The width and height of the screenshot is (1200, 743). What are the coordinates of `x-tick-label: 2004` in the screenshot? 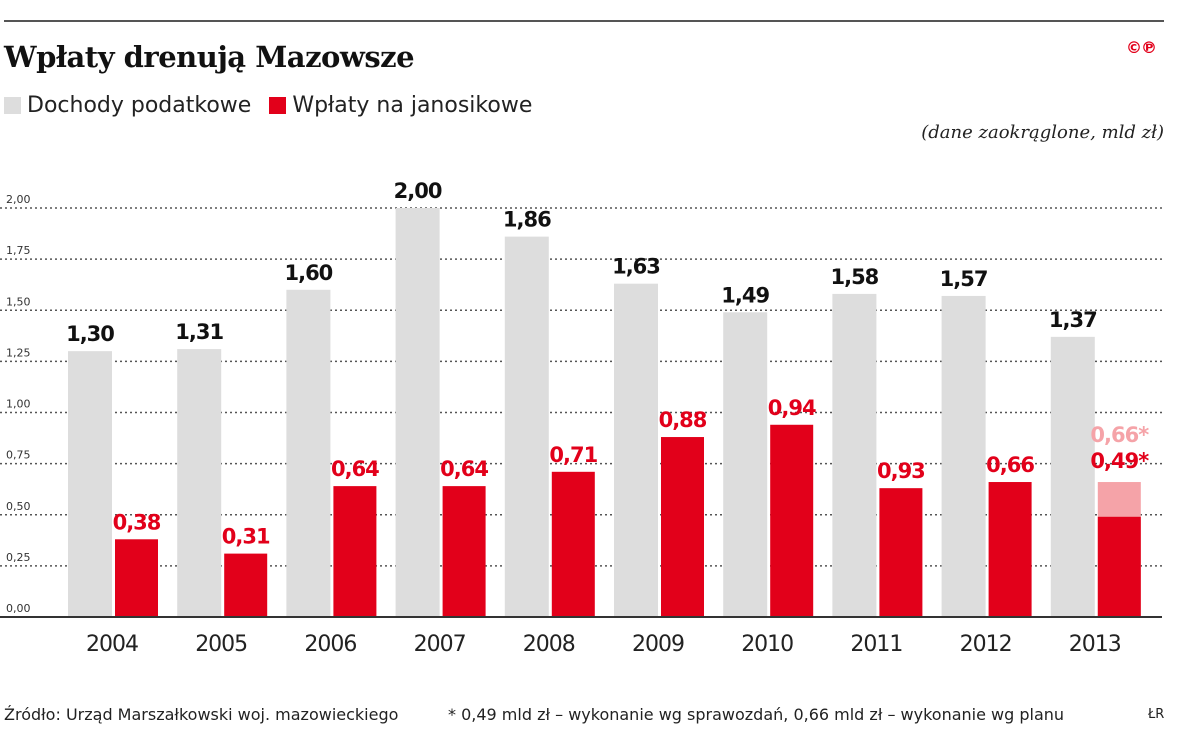 It's located at (112, 644).